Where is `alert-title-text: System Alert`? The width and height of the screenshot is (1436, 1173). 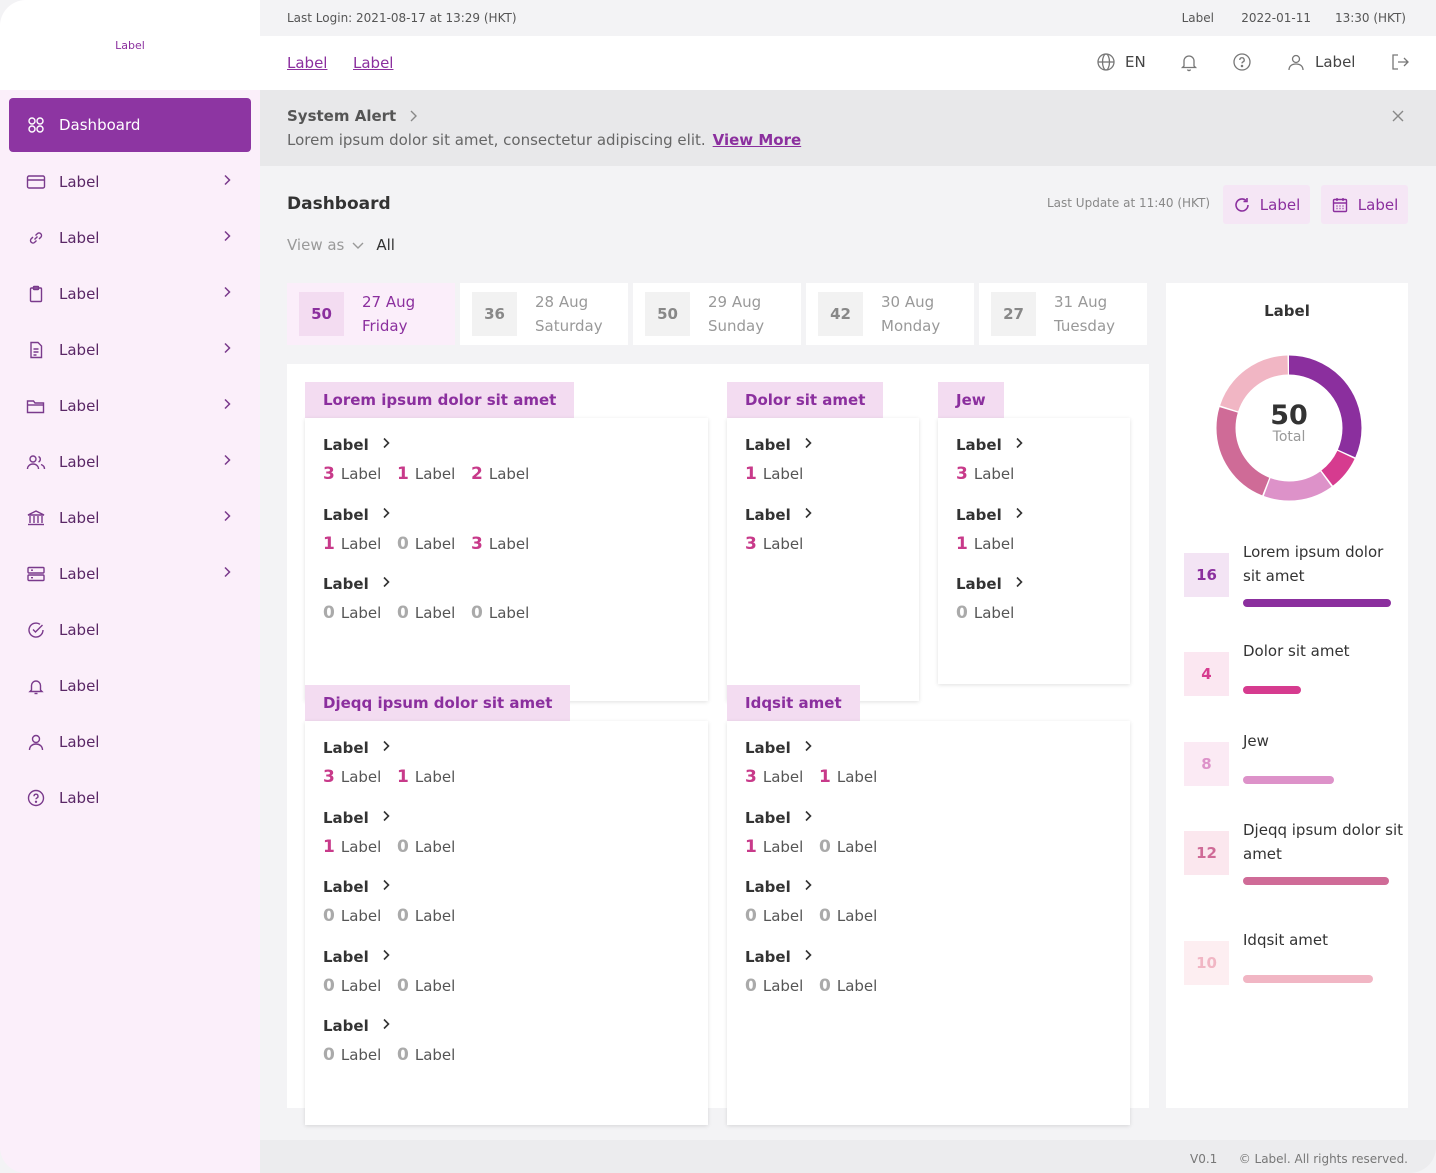 alert-title-text: System Alert is located at coordinates (342, 116).